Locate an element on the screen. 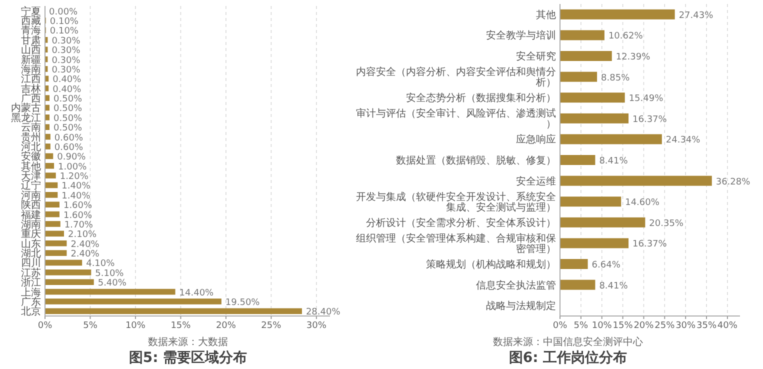 The width and height of the screenshot is (763, 369). y-tick-label: 安全研究 is located at coordinates (536, 56).